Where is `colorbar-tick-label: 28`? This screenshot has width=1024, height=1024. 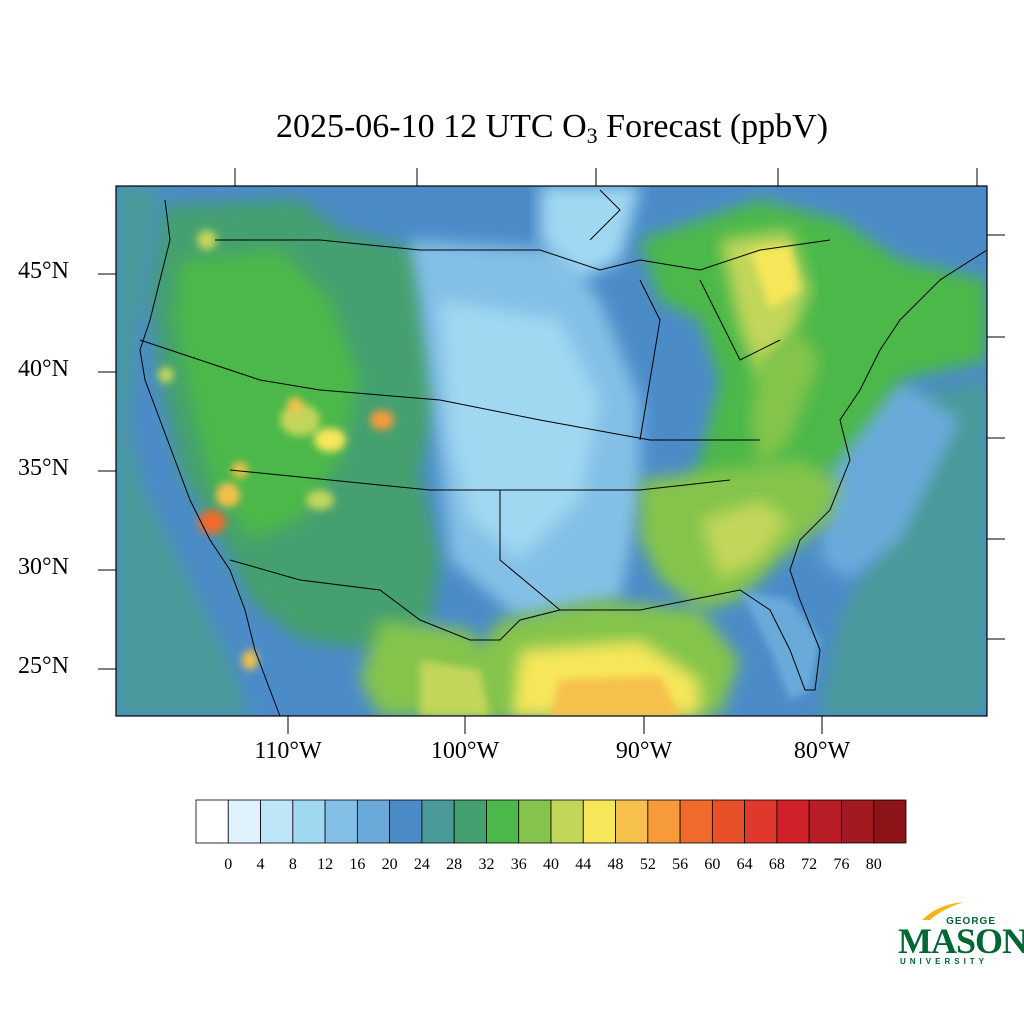
colorbar-tick-label: 28 is located at coordinates (454, 864).